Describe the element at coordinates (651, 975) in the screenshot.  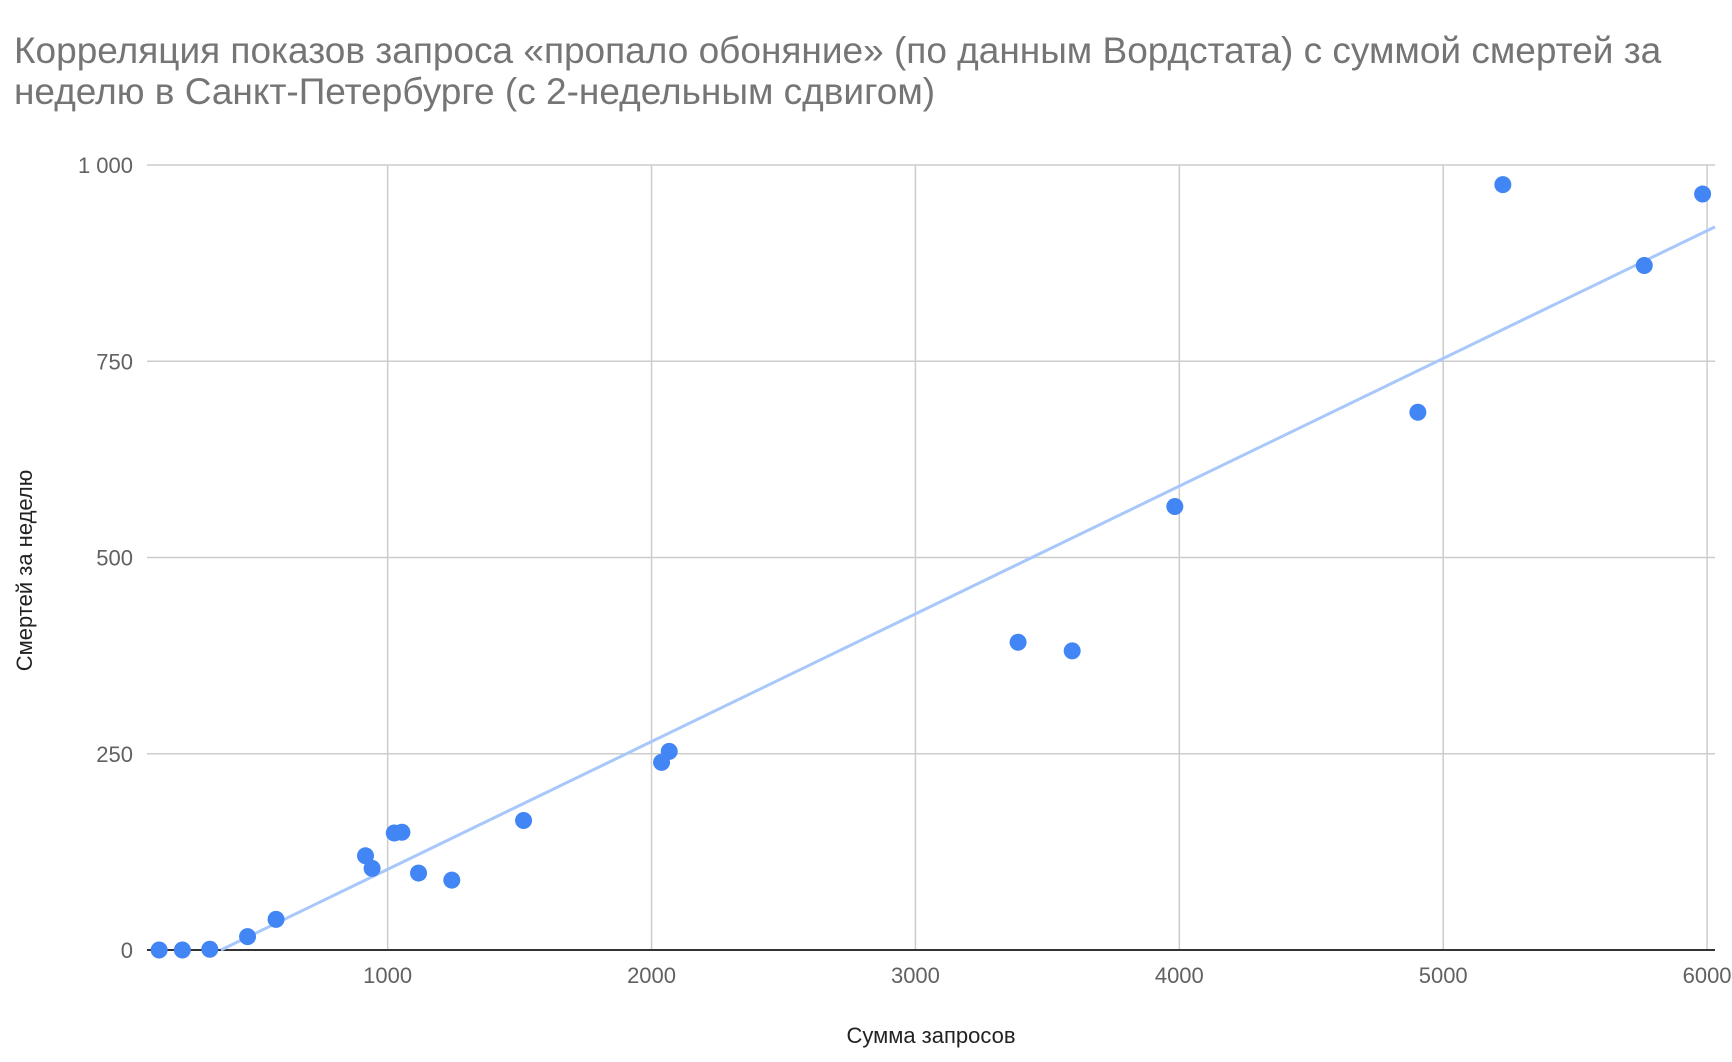
I see `x-tick-label: 2000` at that location.